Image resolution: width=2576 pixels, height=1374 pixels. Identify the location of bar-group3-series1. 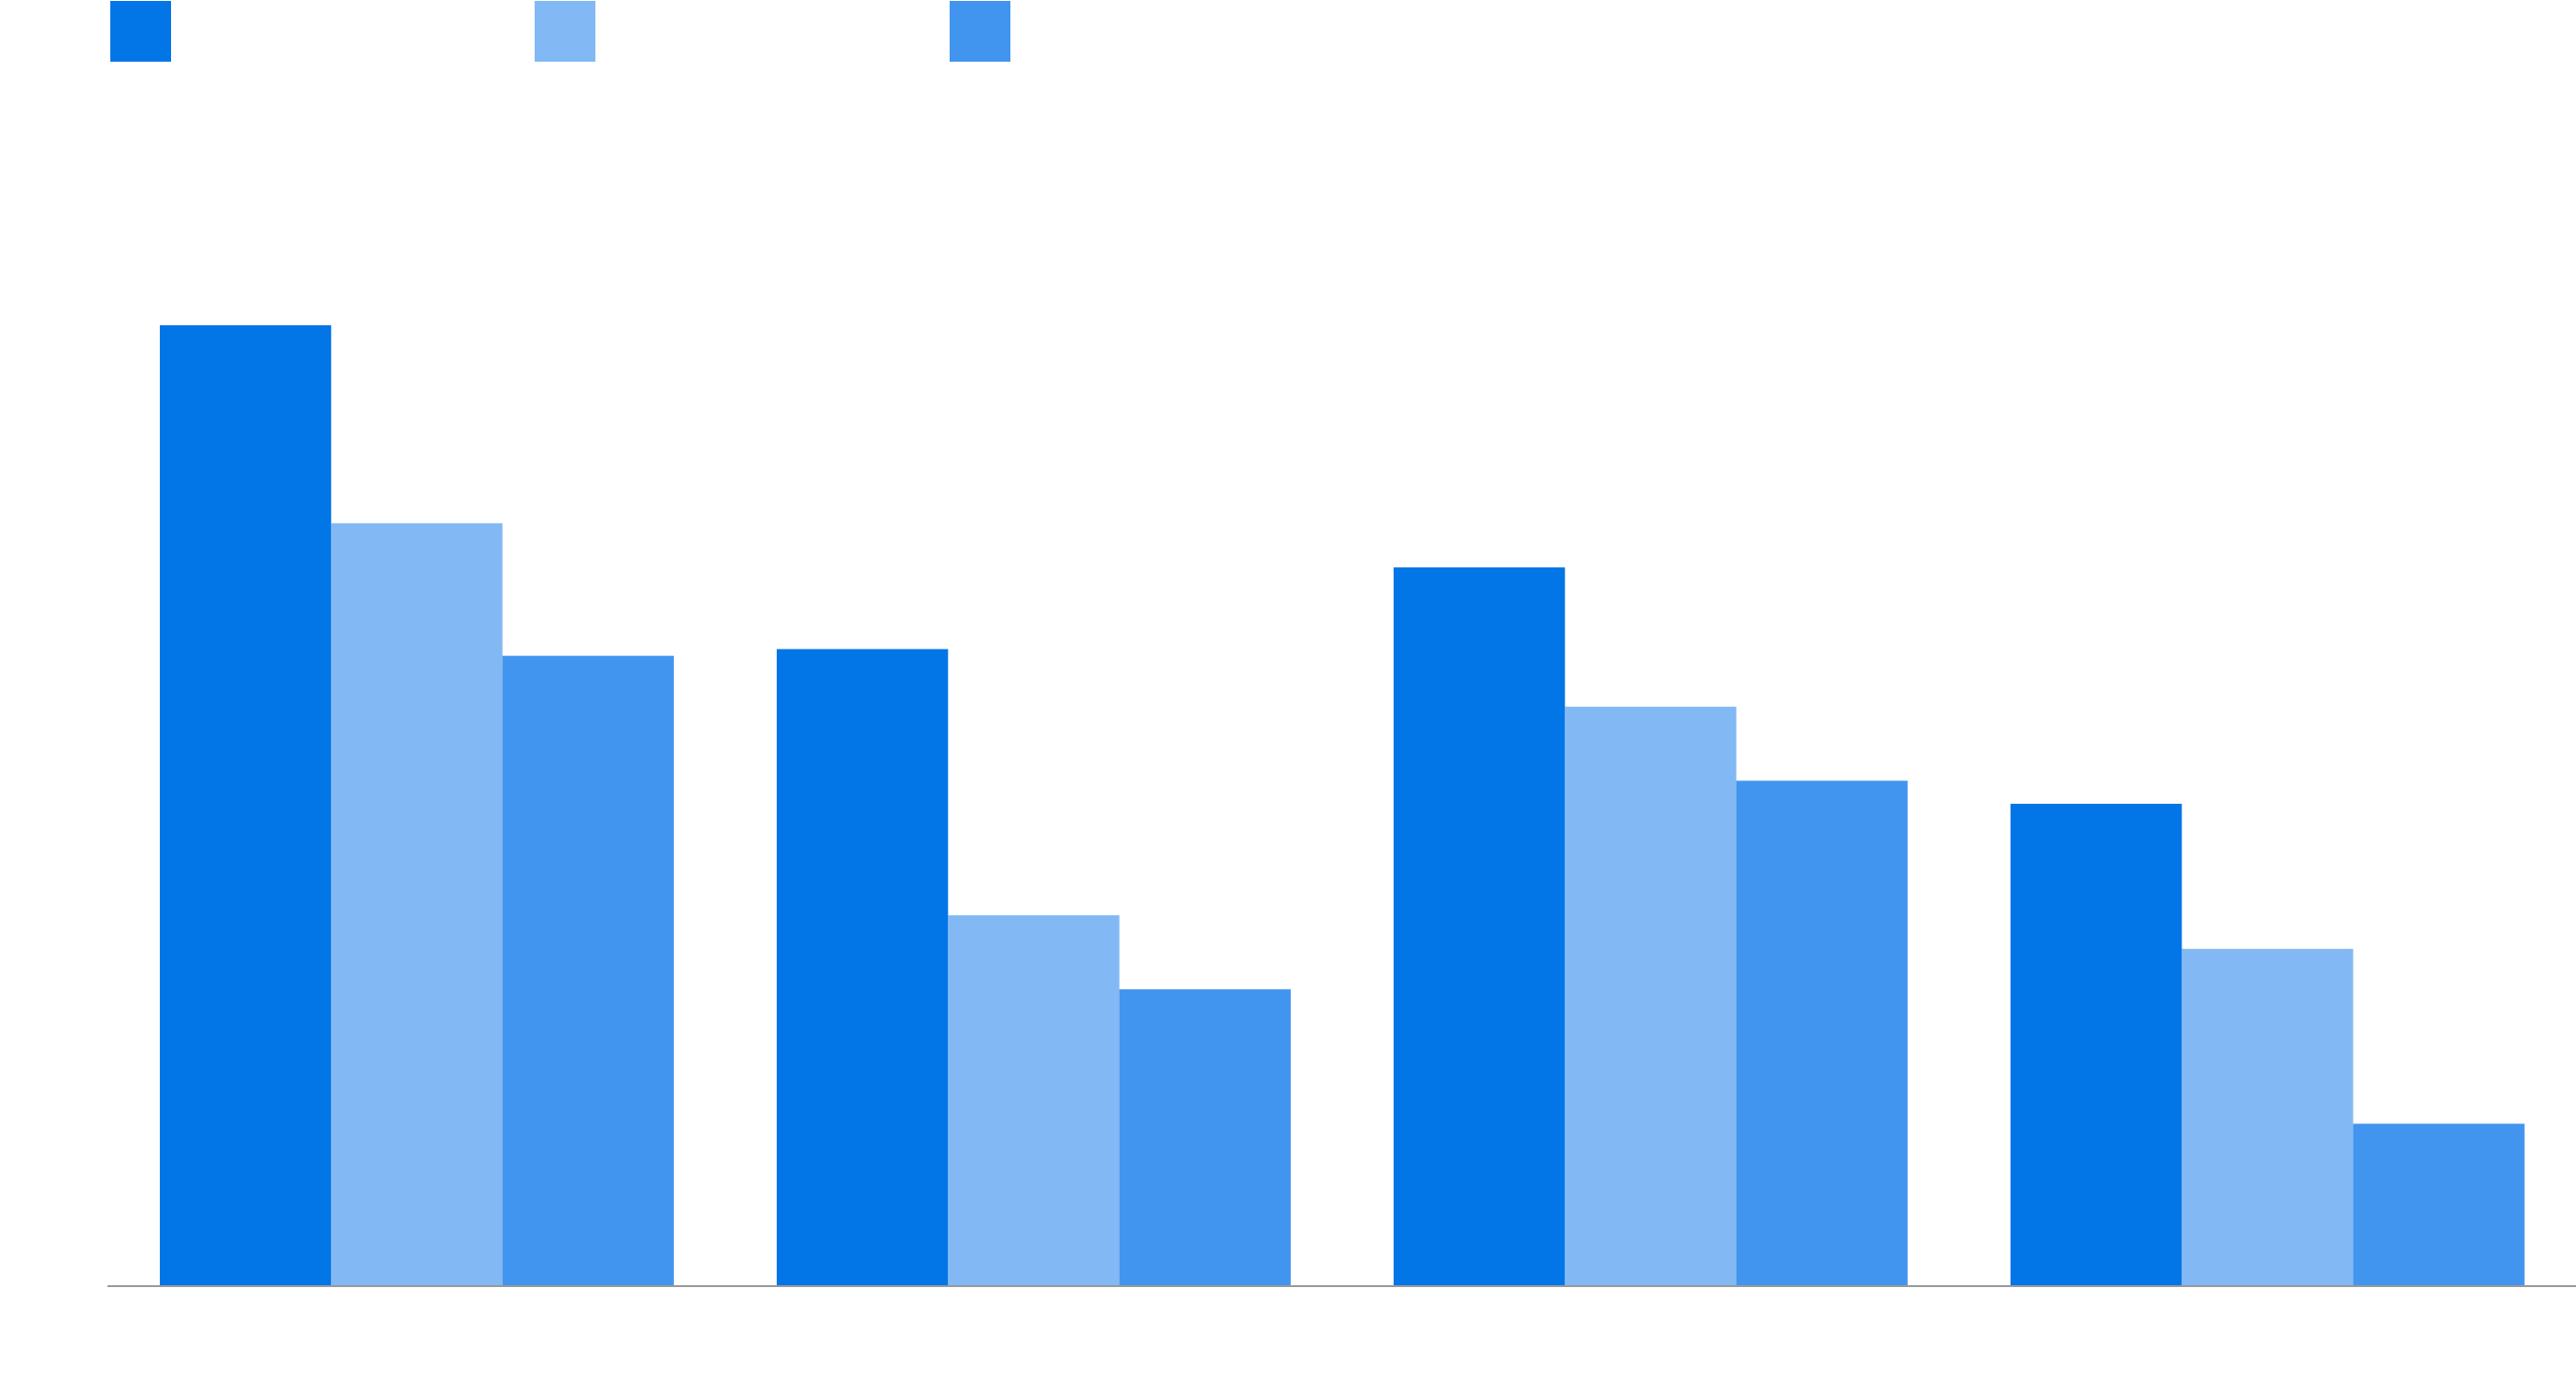
(1480, 926).